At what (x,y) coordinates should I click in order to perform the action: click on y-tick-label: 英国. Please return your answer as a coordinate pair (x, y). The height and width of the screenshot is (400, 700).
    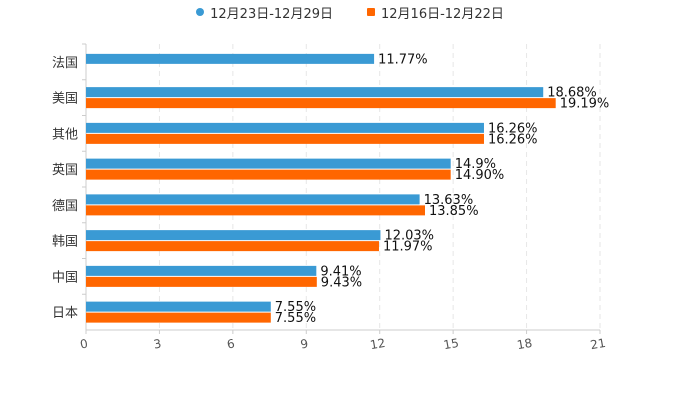
    Looking at the image, I should click on (65, 170).